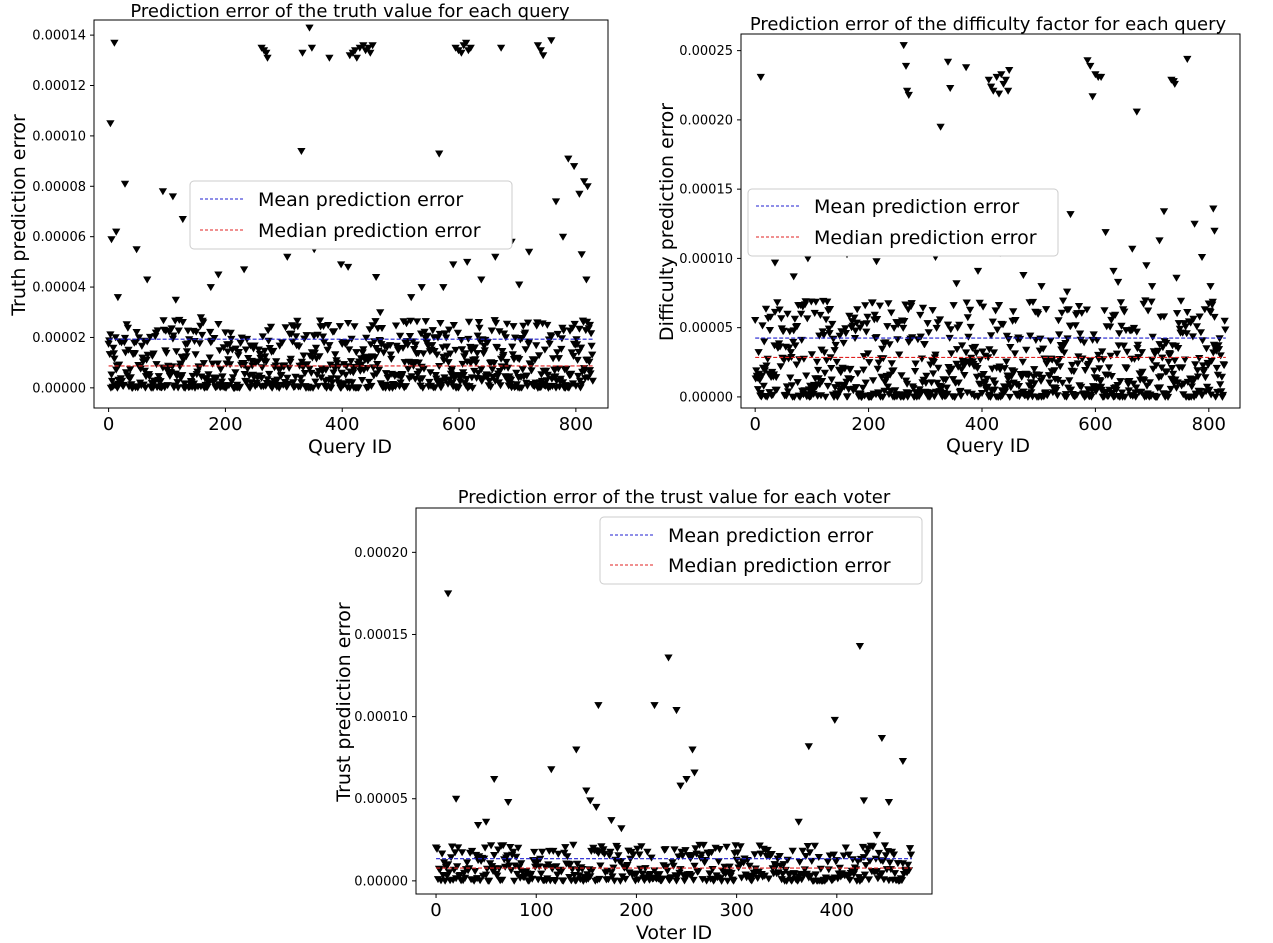 This screenshot has width=1273, height=943. I want to click on x-tick-label: 0, so click(754, 424).